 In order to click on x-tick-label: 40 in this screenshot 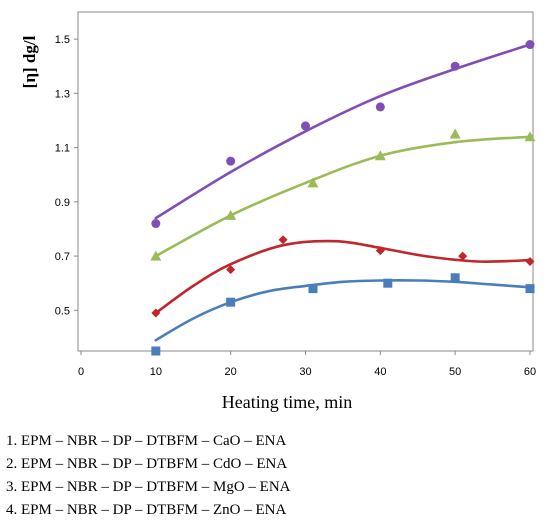, I will do `click(380, 372)`.